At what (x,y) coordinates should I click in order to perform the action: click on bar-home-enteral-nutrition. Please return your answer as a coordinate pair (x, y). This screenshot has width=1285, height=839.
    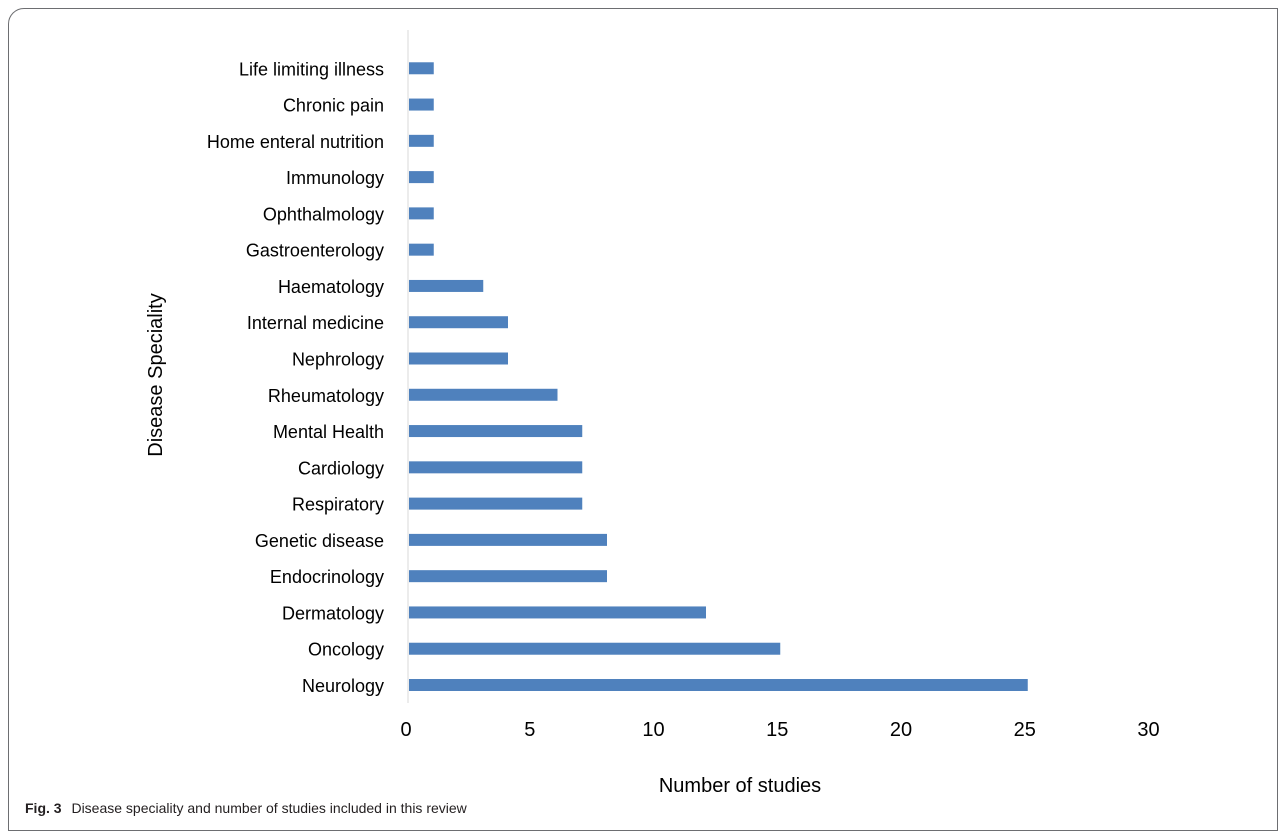
    Looking at the image, I should click on (421, 140).